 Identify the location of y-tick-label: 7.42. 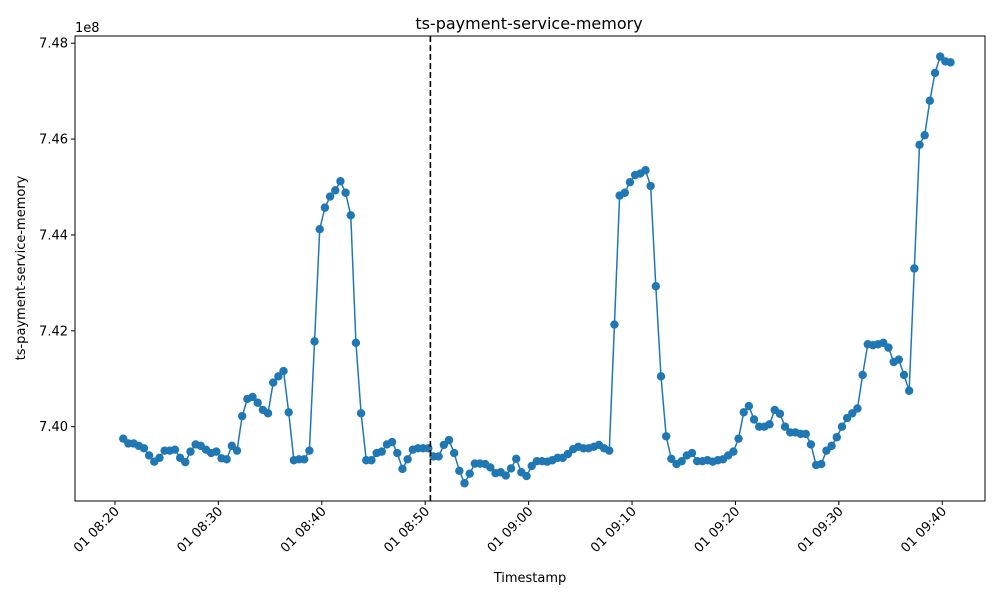
(53, 331).